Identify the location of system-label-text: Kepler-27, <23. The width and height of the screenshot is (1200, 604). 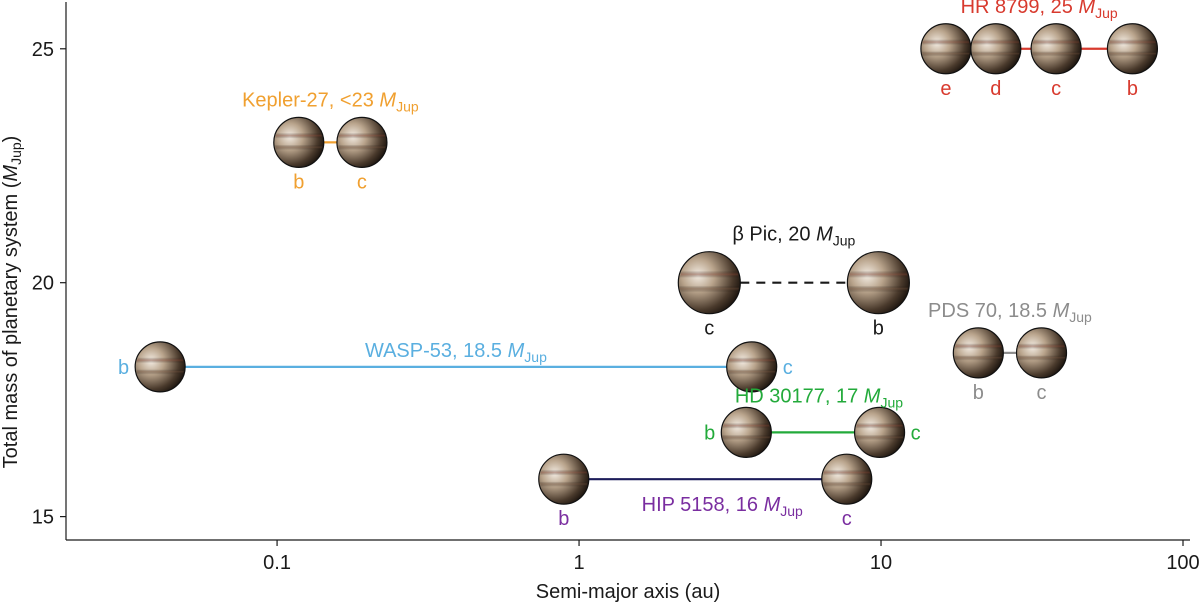
(310, 100).